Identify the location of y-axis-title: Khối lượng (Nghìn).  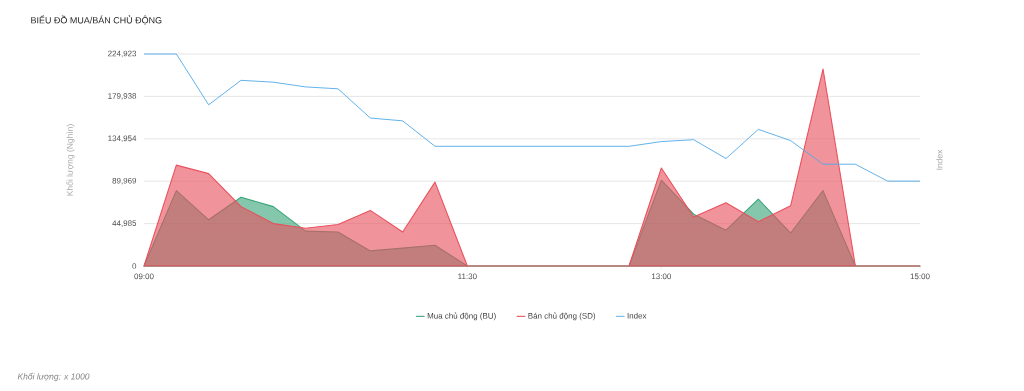
(70, 160).